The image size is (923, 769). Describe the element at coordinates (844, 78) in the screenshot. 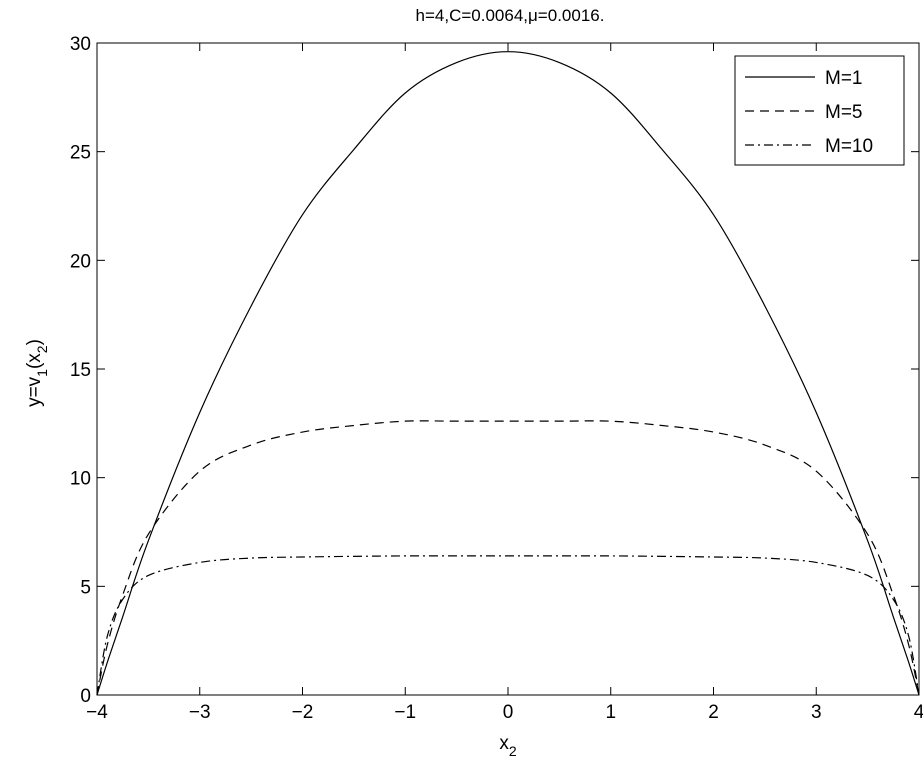

I see `legend-entry-label: M=1` at that location.